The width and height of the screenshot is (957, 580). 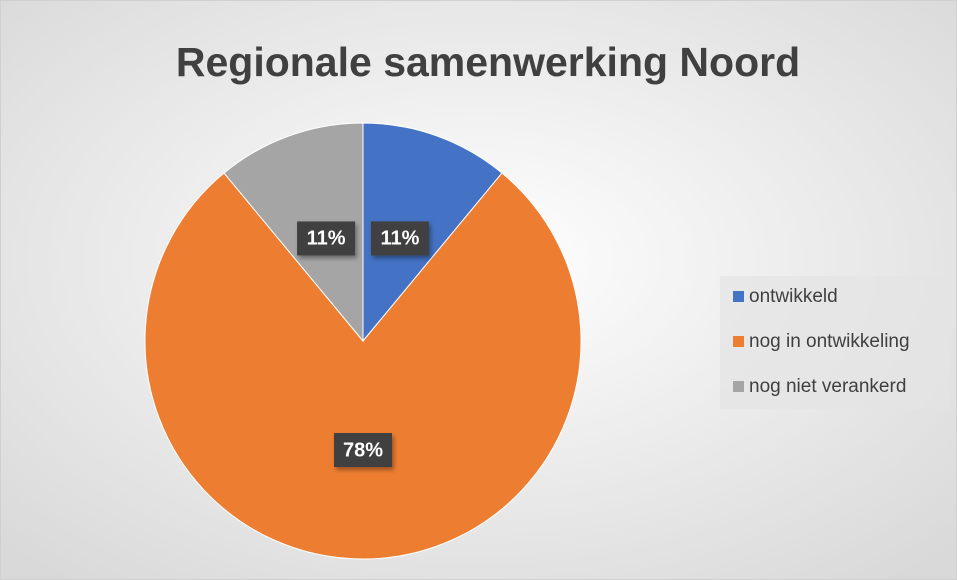 I want to click on legend-label: ontwikkeld, so click(x=793, y=296).